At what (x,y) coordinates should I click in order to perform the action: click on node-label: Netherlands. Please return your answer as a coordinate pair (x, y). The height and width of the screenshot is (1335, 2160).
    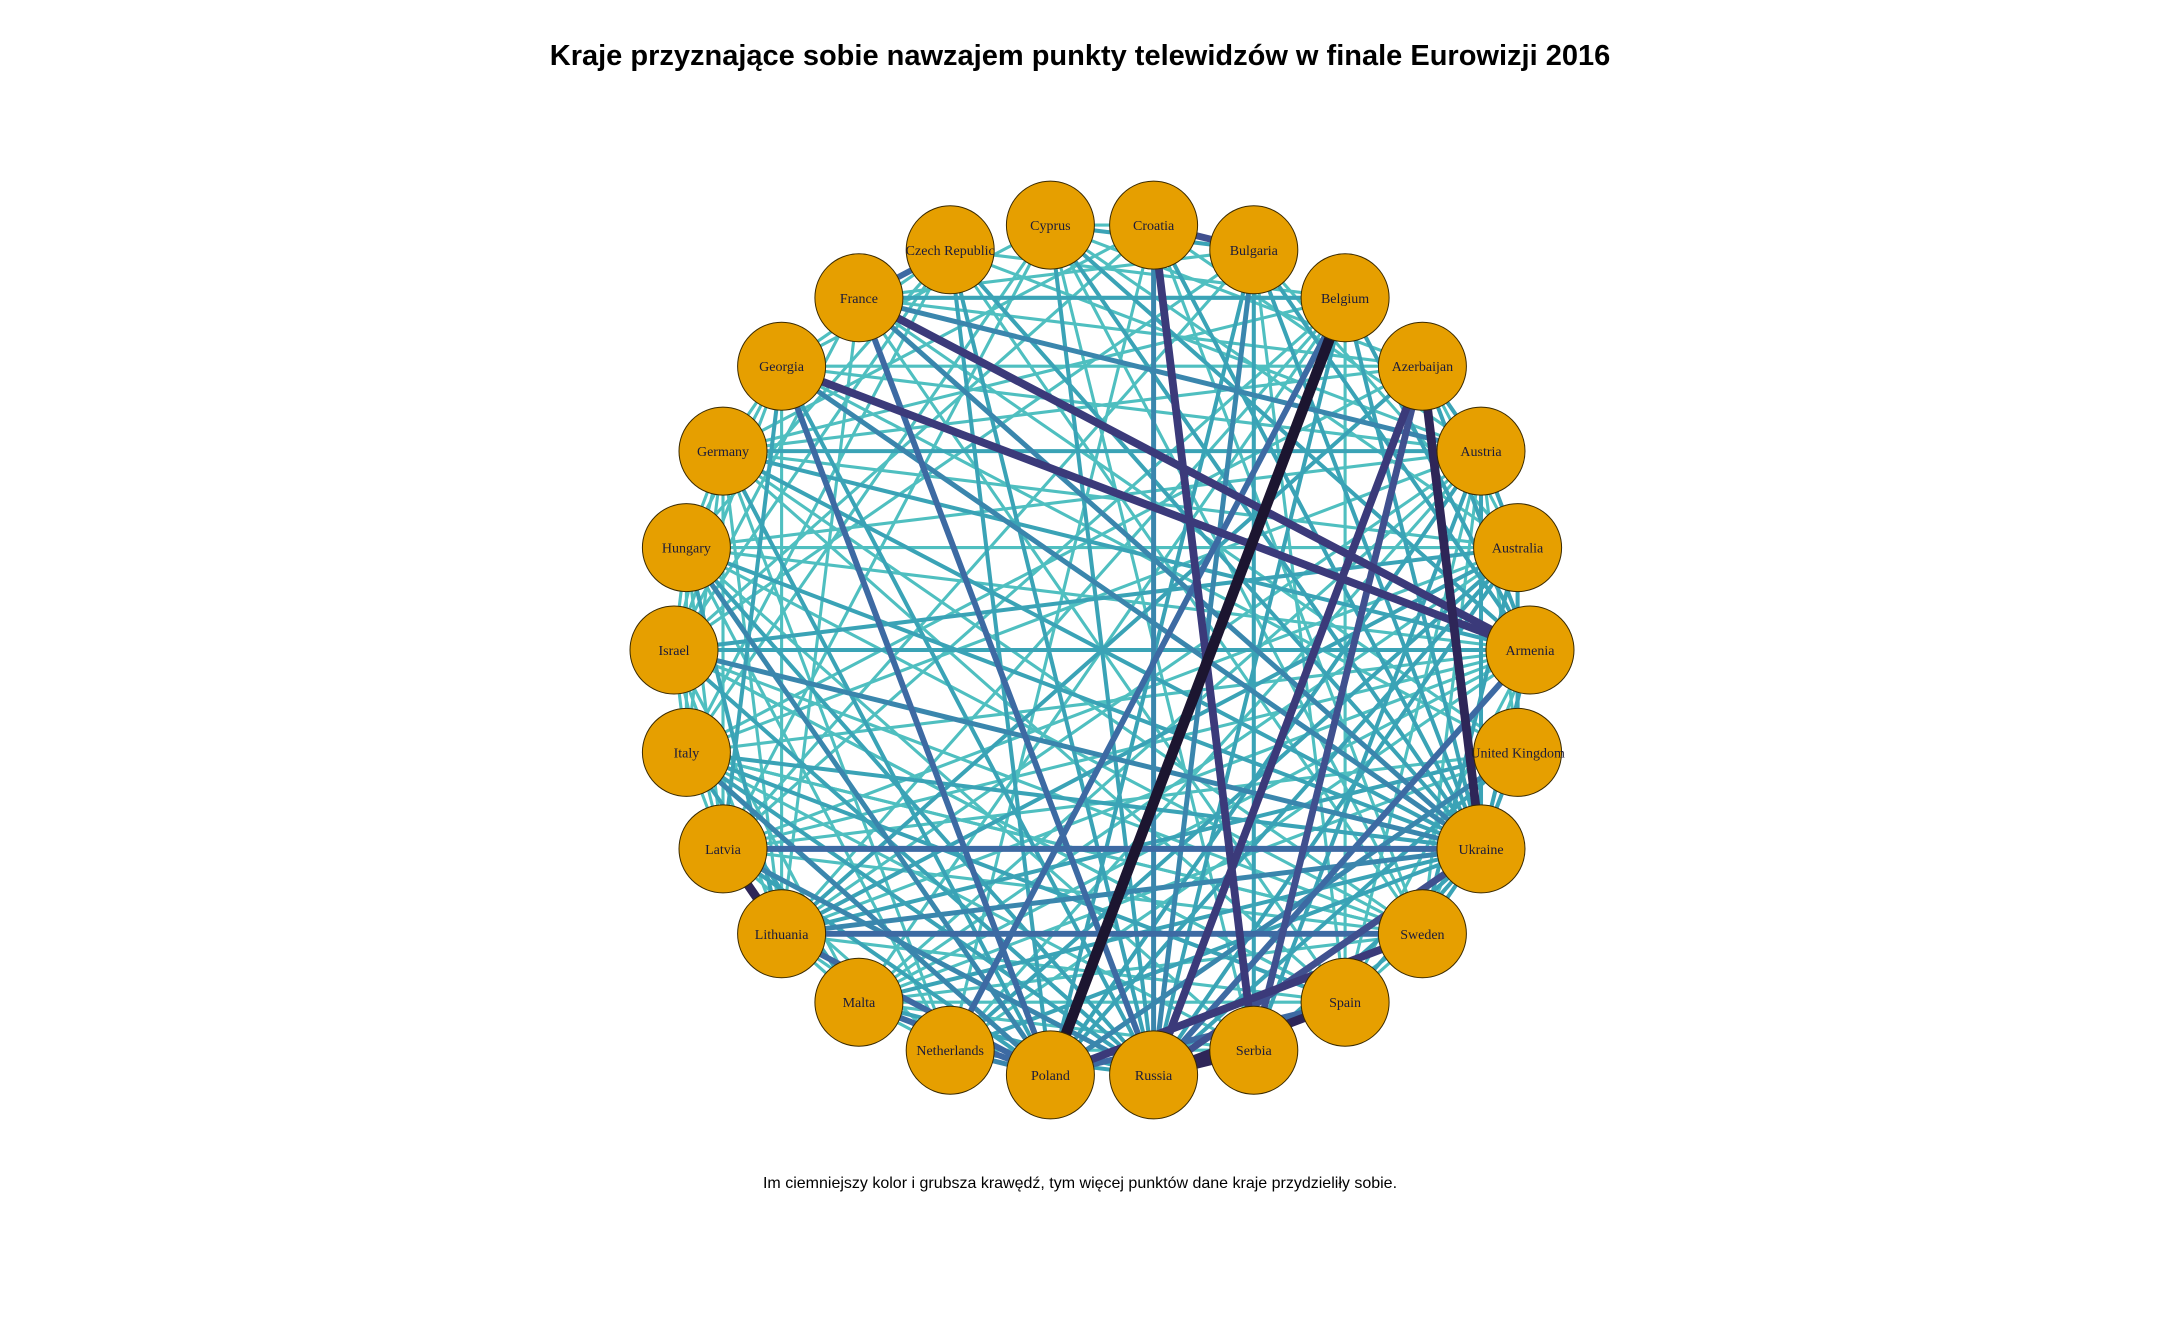
    Looking at the image, I should click on (950, 1051).